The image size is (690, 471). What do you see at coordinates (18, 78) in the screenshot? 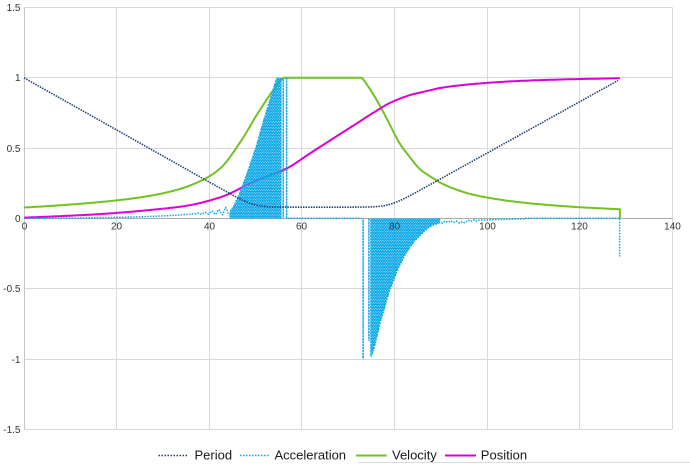
I see `svg-text: 1` at bounding box center [18, 78].